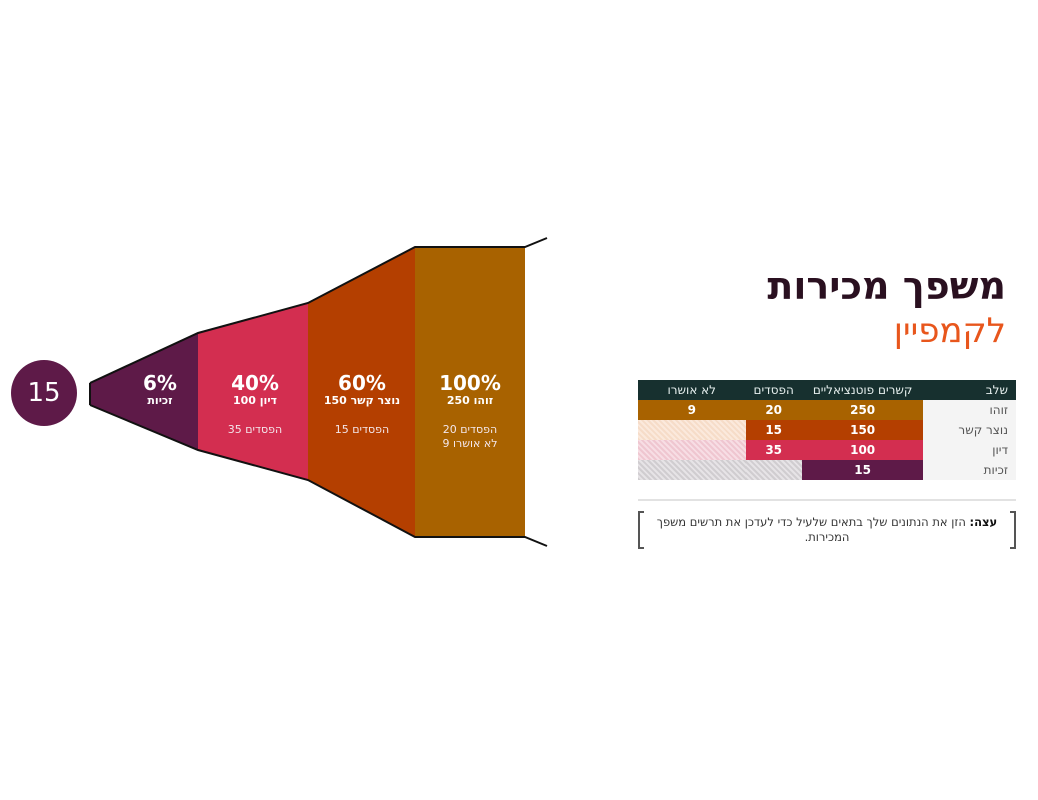  I want to click on table-row: נוצר קשר 150 15, so click(827, 430).